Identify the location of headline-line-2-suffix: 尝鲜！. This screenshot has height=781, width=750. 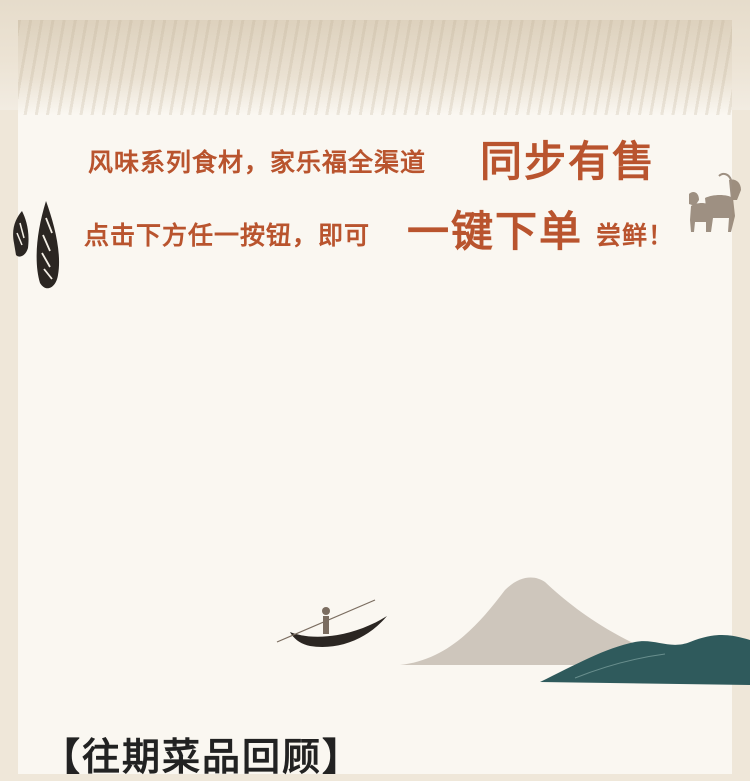
(635, 235).